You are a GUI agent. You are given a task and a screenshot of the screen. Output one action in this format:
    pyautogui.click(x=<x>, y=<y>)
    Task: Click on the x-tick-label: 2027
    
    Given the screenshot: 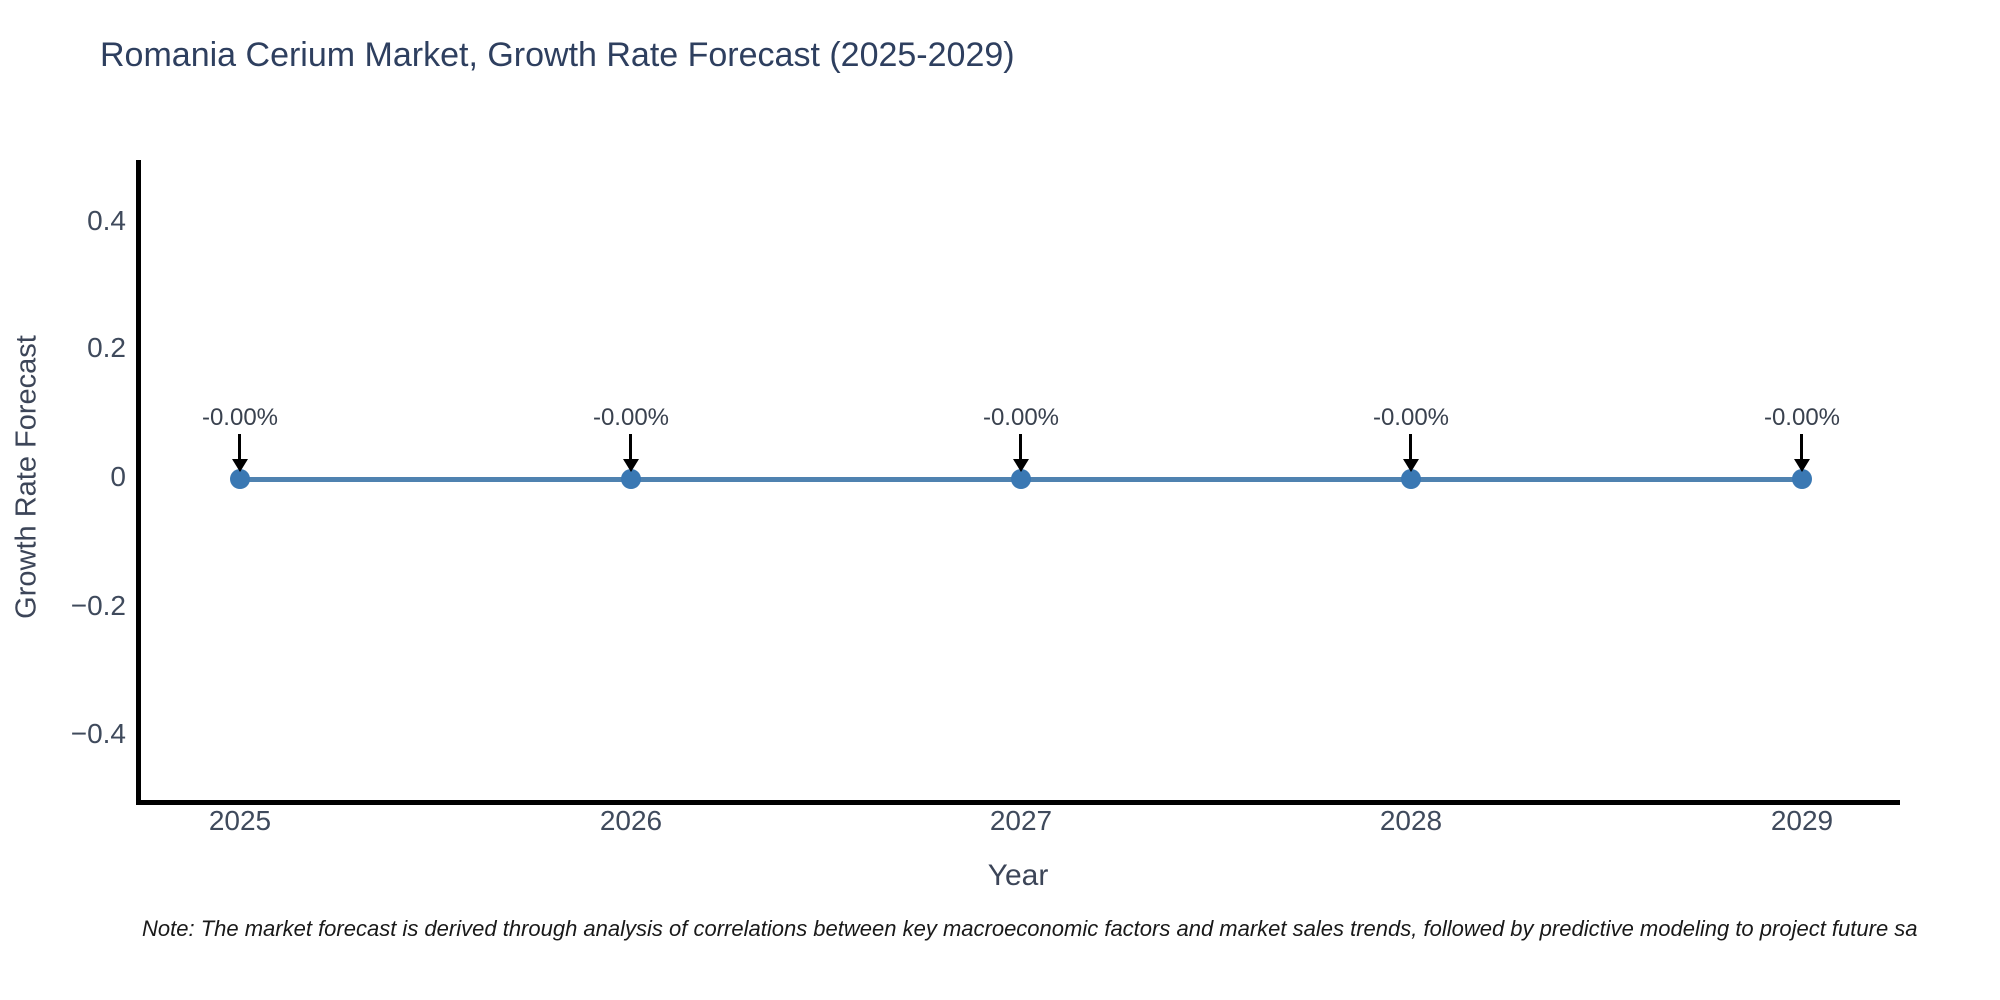 What is the action you would take?
    pyautogui.click(x=1021, y=820)
    